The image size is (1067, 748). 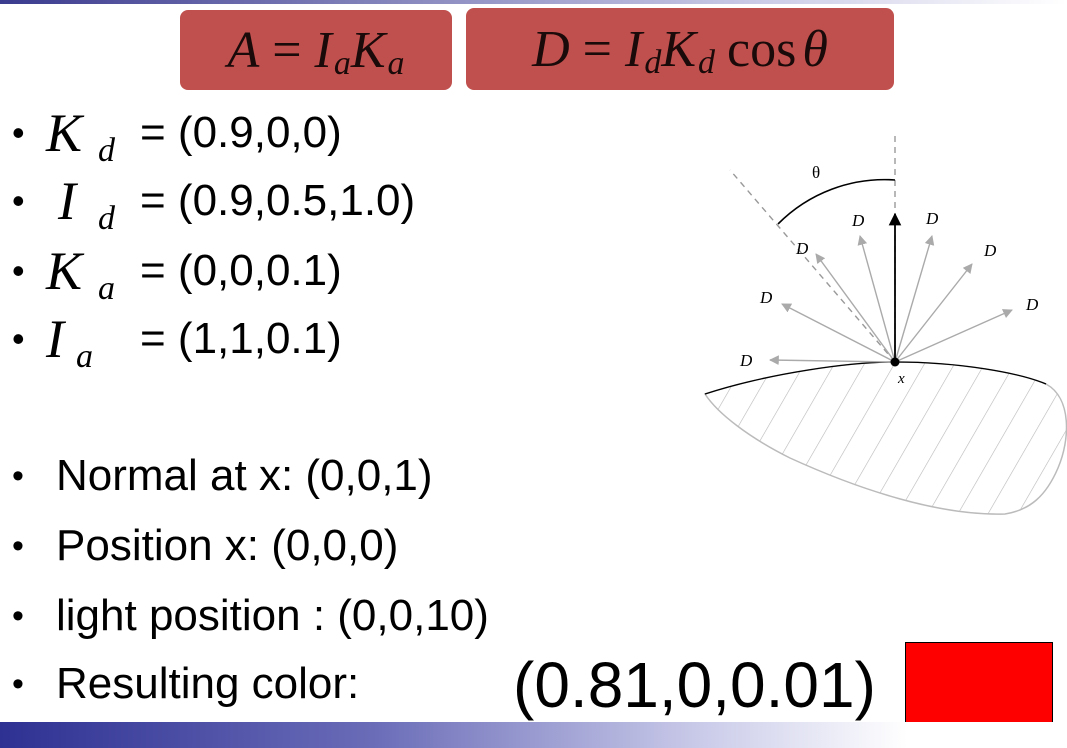 What do you see at coordinates (815, 49) in the screenshot?
I see `formula-theta: θ` at bounding box center [815, 49].